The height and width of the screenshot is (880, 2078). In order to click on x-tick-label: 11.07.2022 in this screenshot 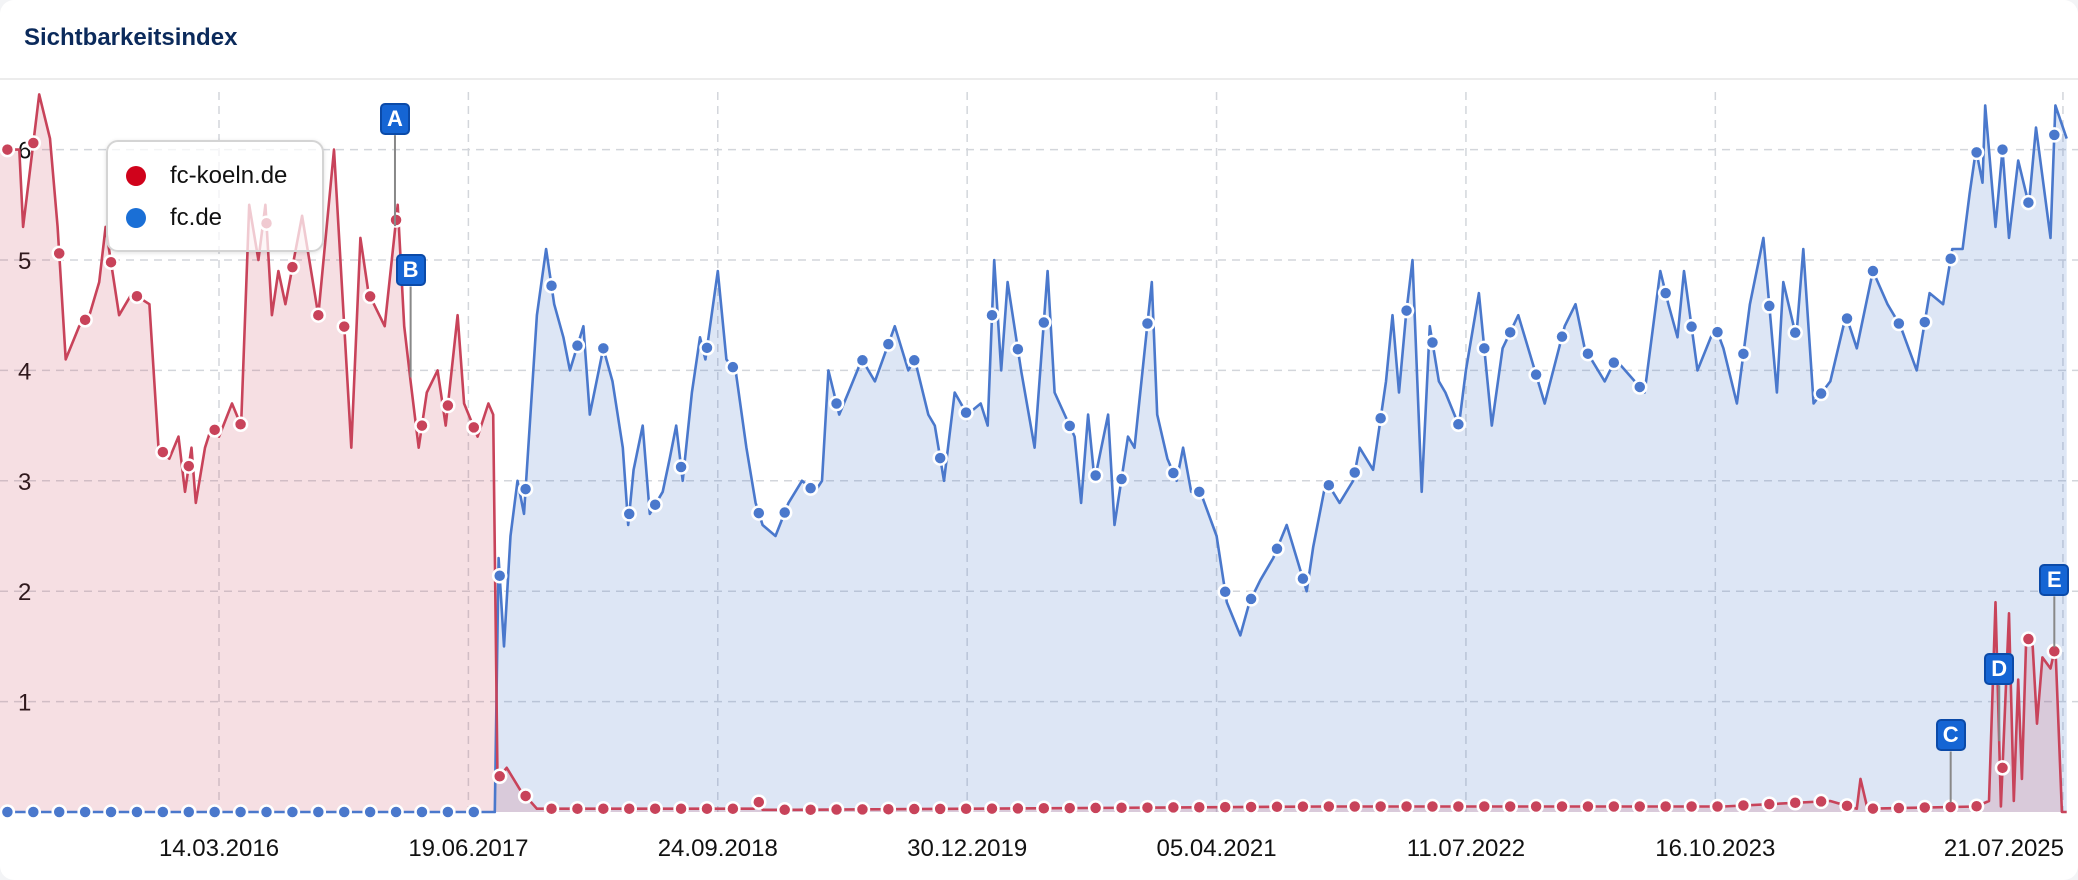, I will do `click(1466, 848)`.